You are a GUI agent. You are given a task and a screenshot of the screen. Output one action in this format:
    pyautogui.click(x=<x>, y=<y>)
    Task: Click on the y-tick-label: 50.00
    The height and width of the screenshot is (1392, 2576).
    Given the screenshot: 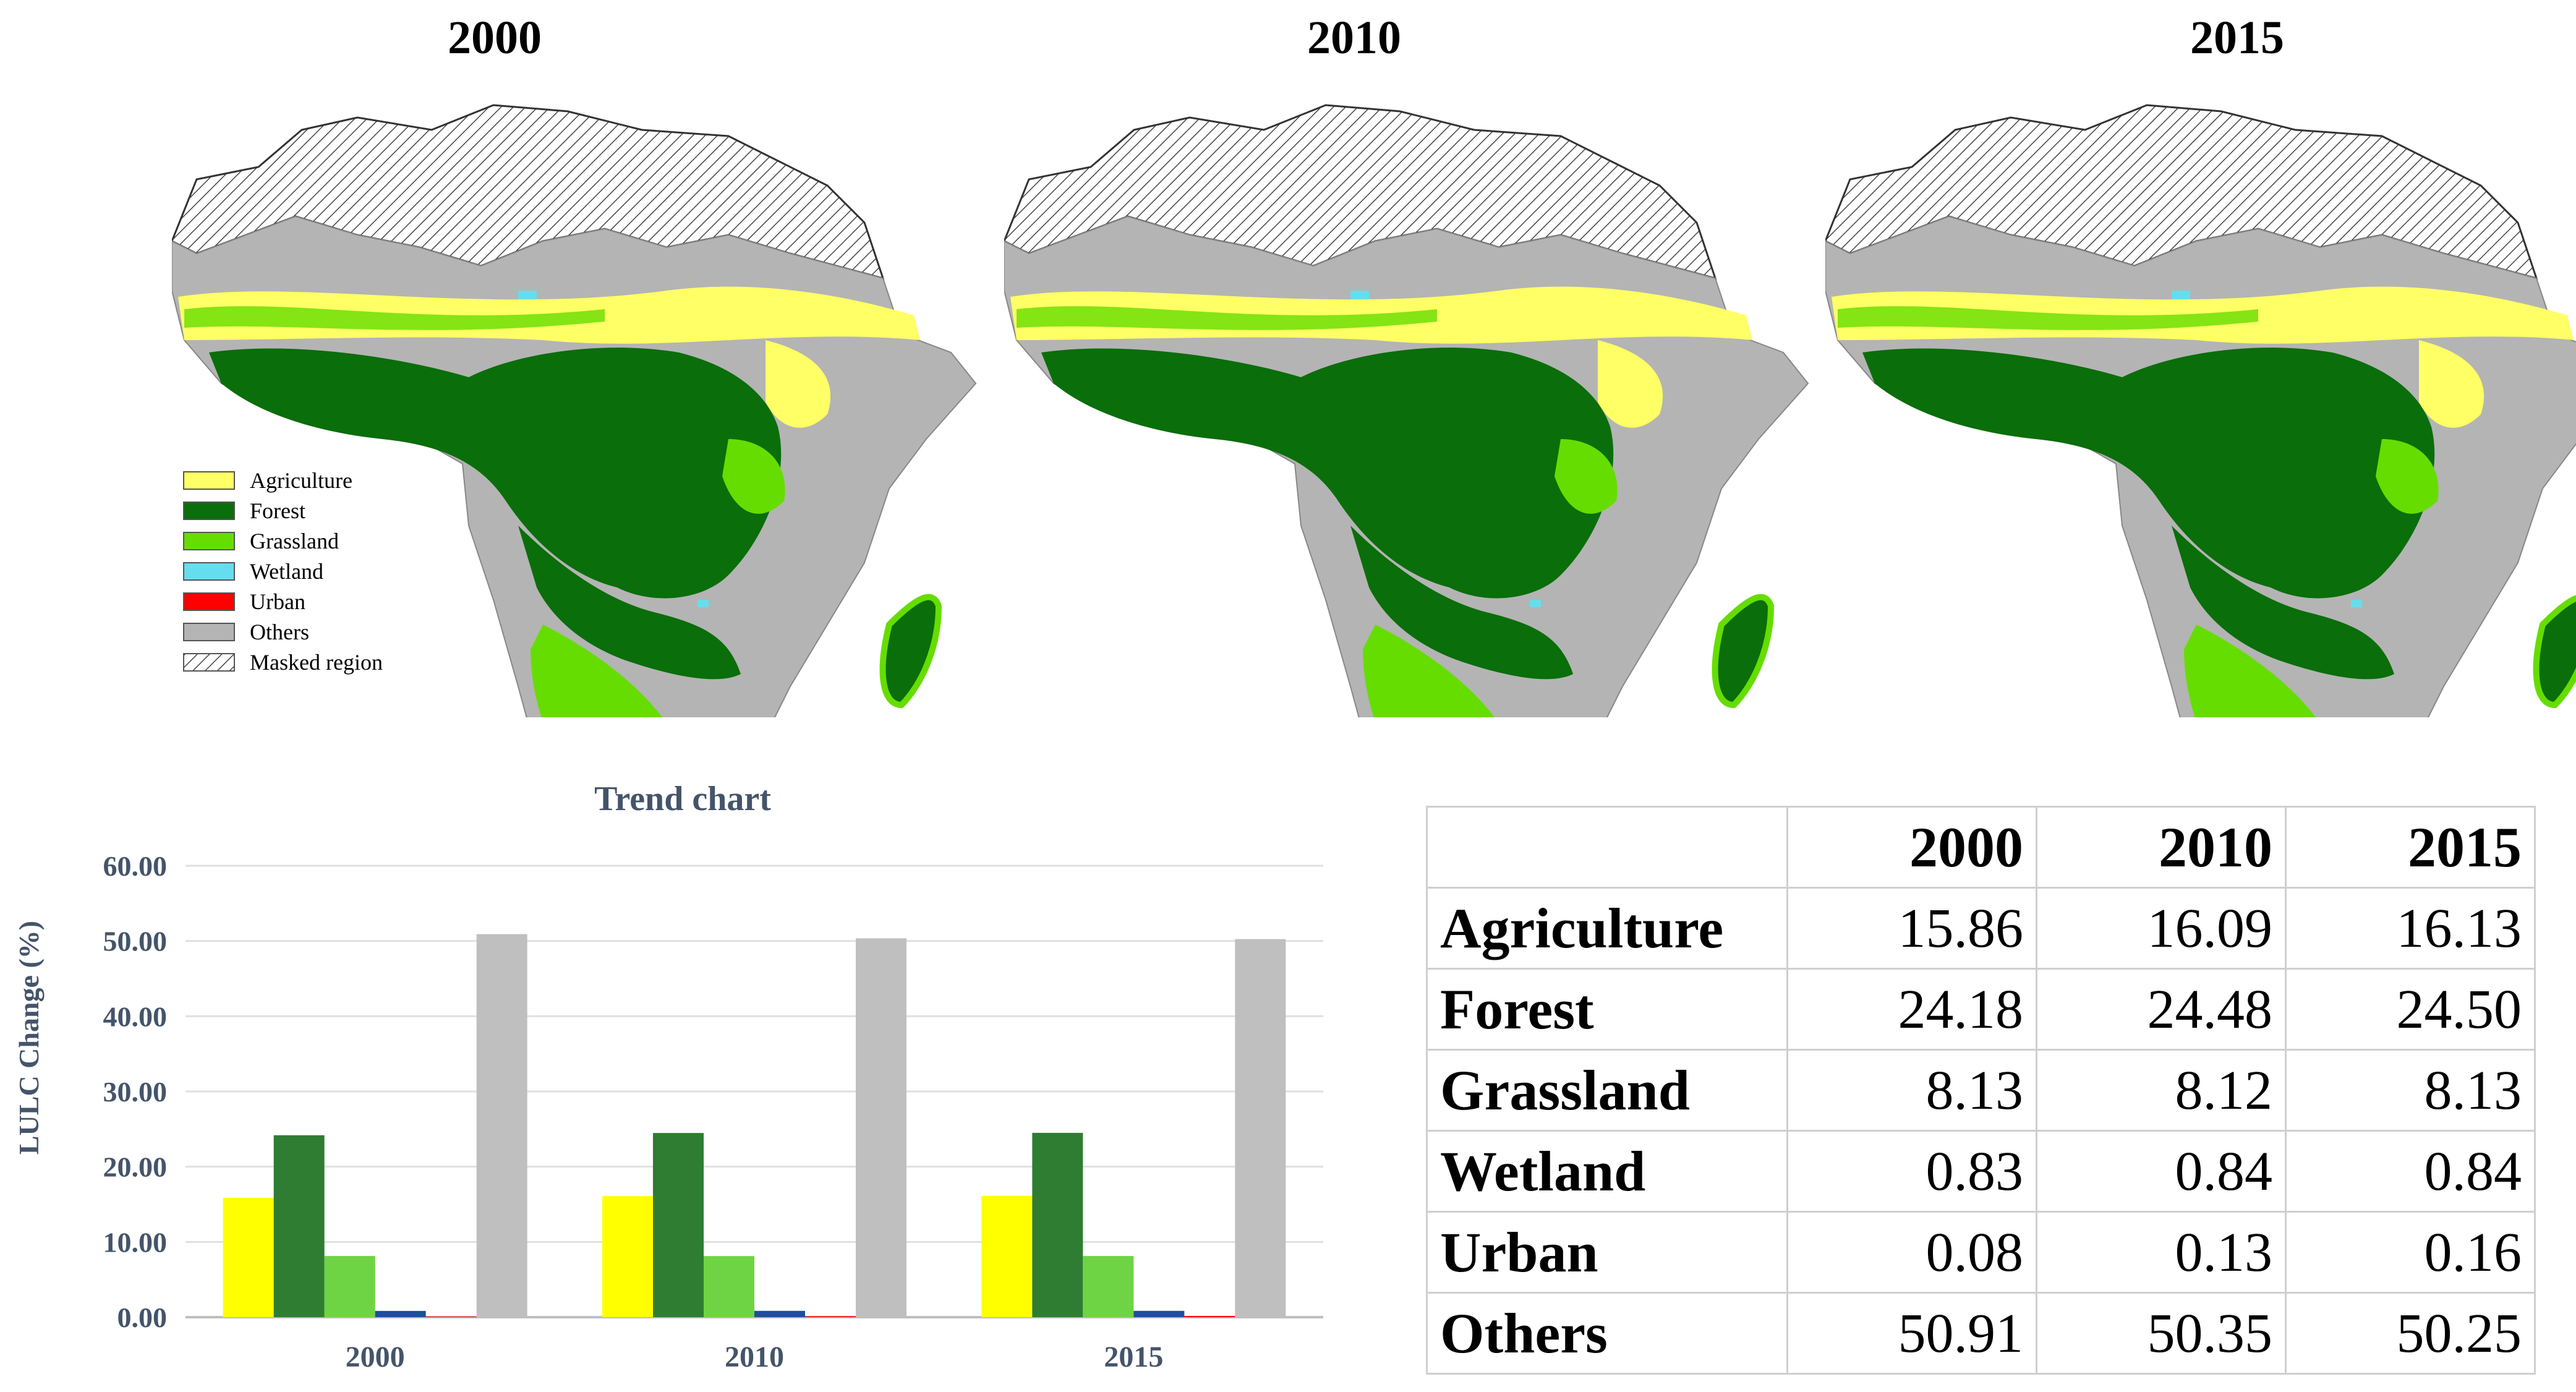 What is the action you would take?
    pyautogui.click(x=135, y=941)
    